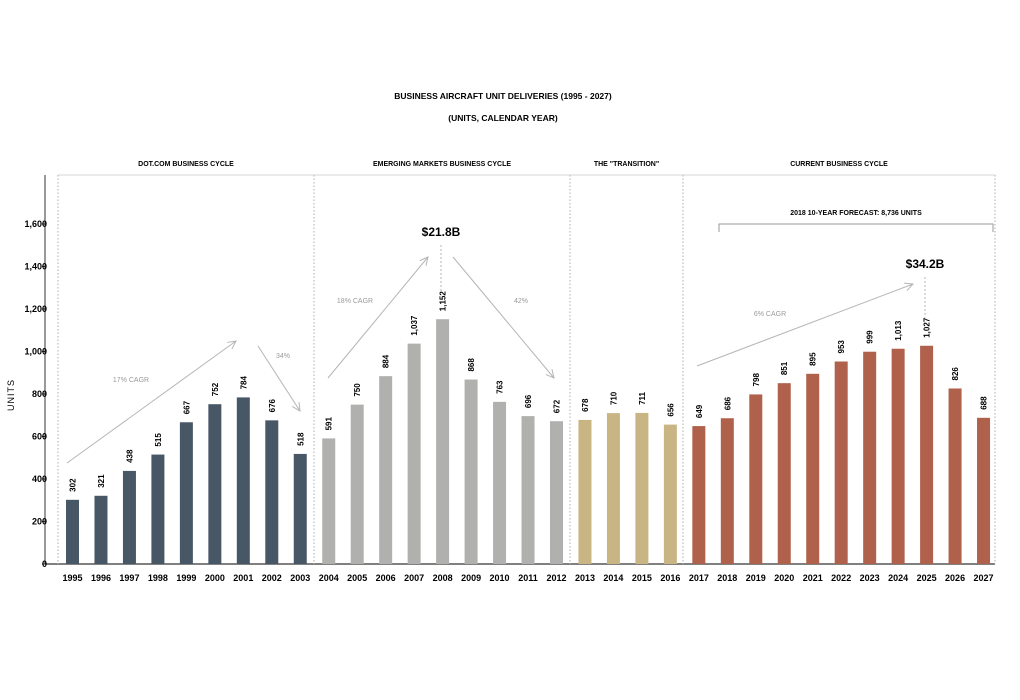 The width and height of the screenshot is (1020, 700). What do you see at coordinates (955, 578) in the screenshot?
I see `x-tick-label: 2026` at bounding box center [955, 578].